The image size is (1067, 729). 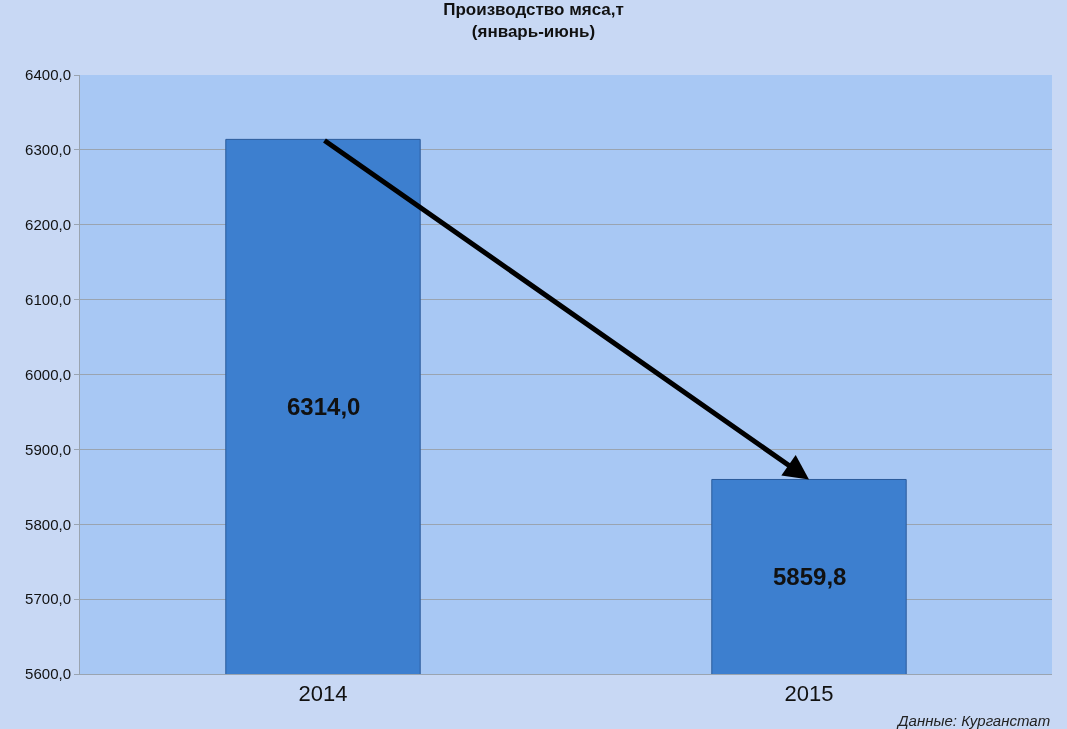 I want to click on data-label: 5859,8, so click(x=810, y=576).